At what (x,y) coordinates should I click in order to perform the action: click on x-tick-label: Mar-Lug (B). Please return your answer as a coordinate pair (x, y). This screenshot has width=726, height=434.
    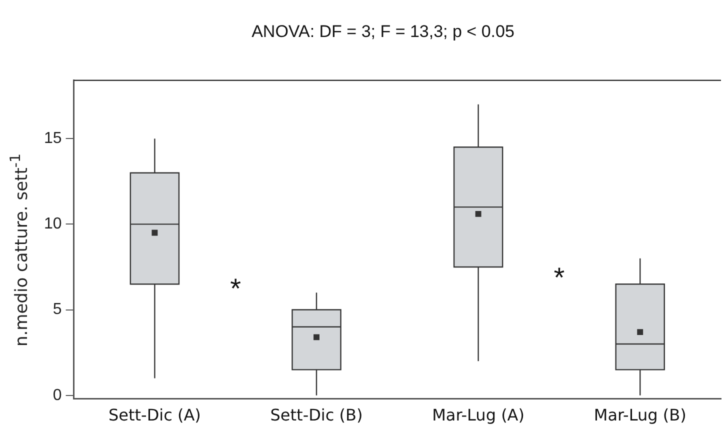
    Looking at the image, I should click on (640, 415).